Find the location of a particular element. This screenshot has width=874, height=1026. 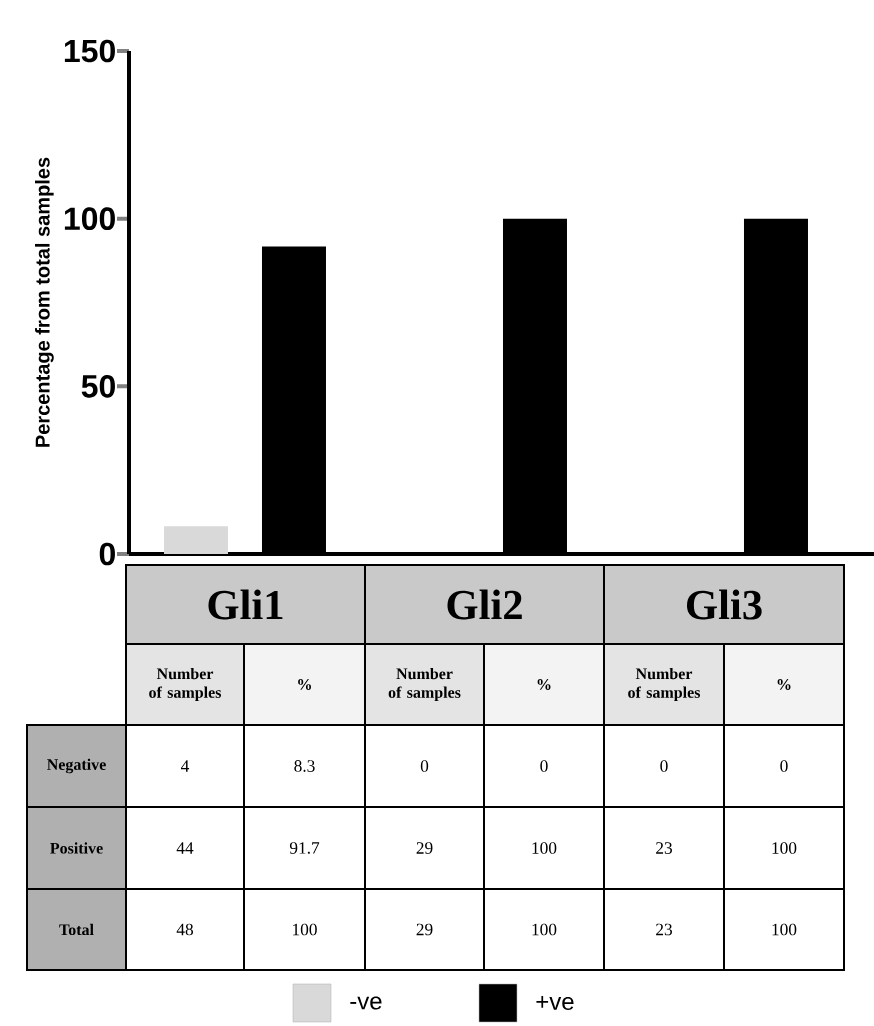

y-tick-label: 100 is located at coordinates (89, 218).